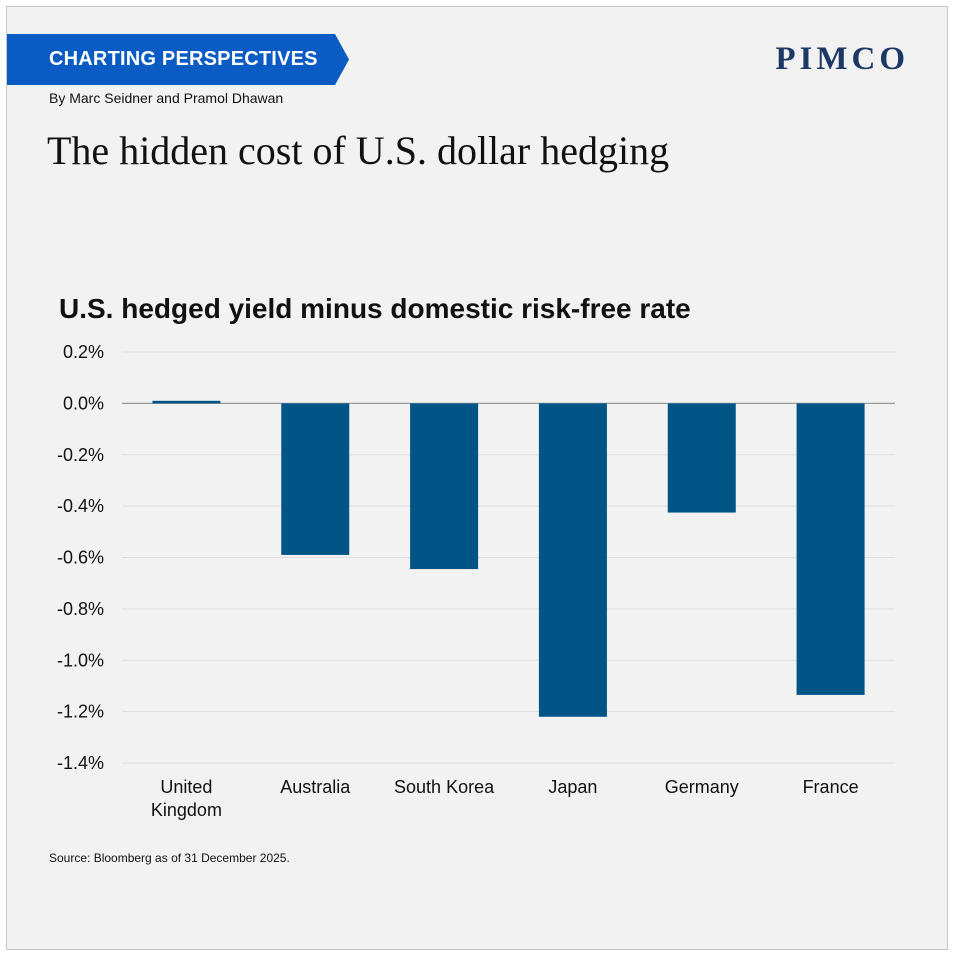 Image resolution: width=954 pixels, height=958 pixels. Describe the element at coordinates (80, 455) in the screenshot. I see `y-tick-label: -0.2%` at that location.